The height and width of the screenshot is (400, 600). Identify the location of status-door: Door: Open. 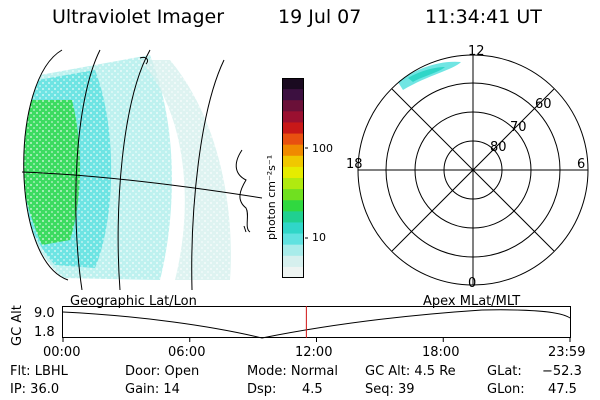
(162, 371).